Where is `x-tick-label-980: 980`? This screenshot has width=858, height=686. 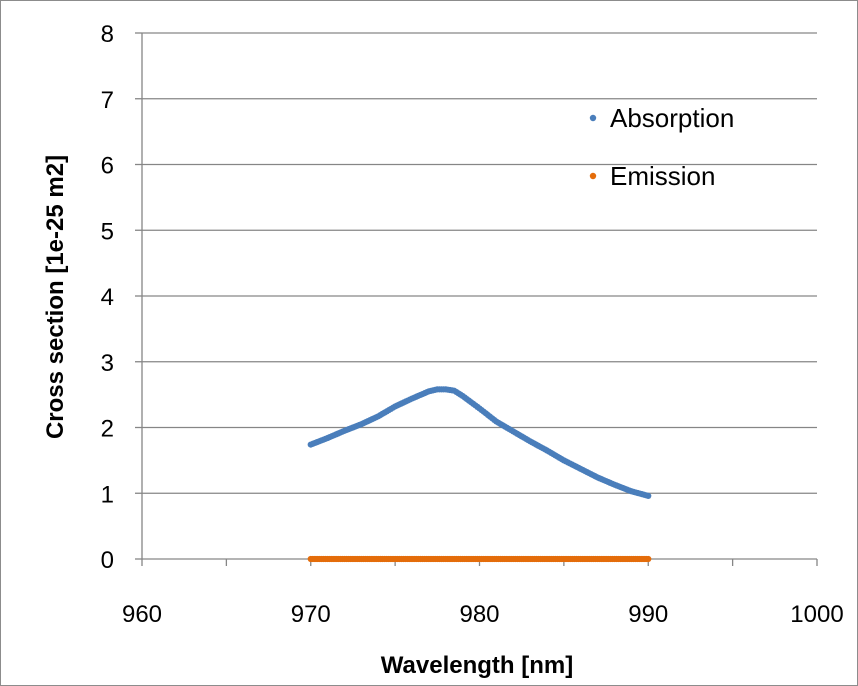 x-tick-label-980: 980 is located at coordinates (479, 614).